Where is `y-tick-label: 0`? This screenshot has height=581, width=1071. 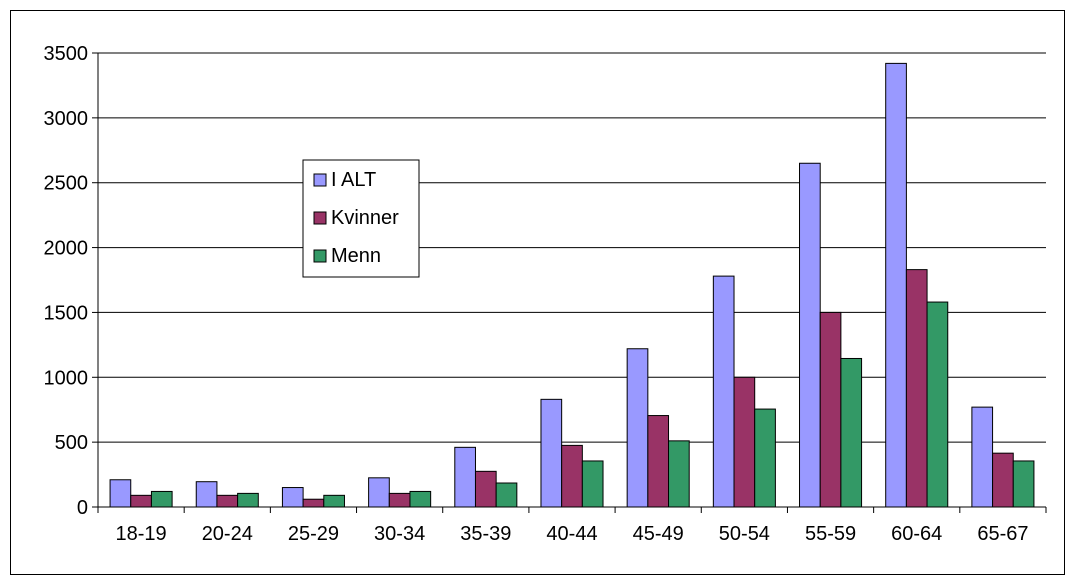
y-tick-label: 0 is located at coordinates (82, 508).